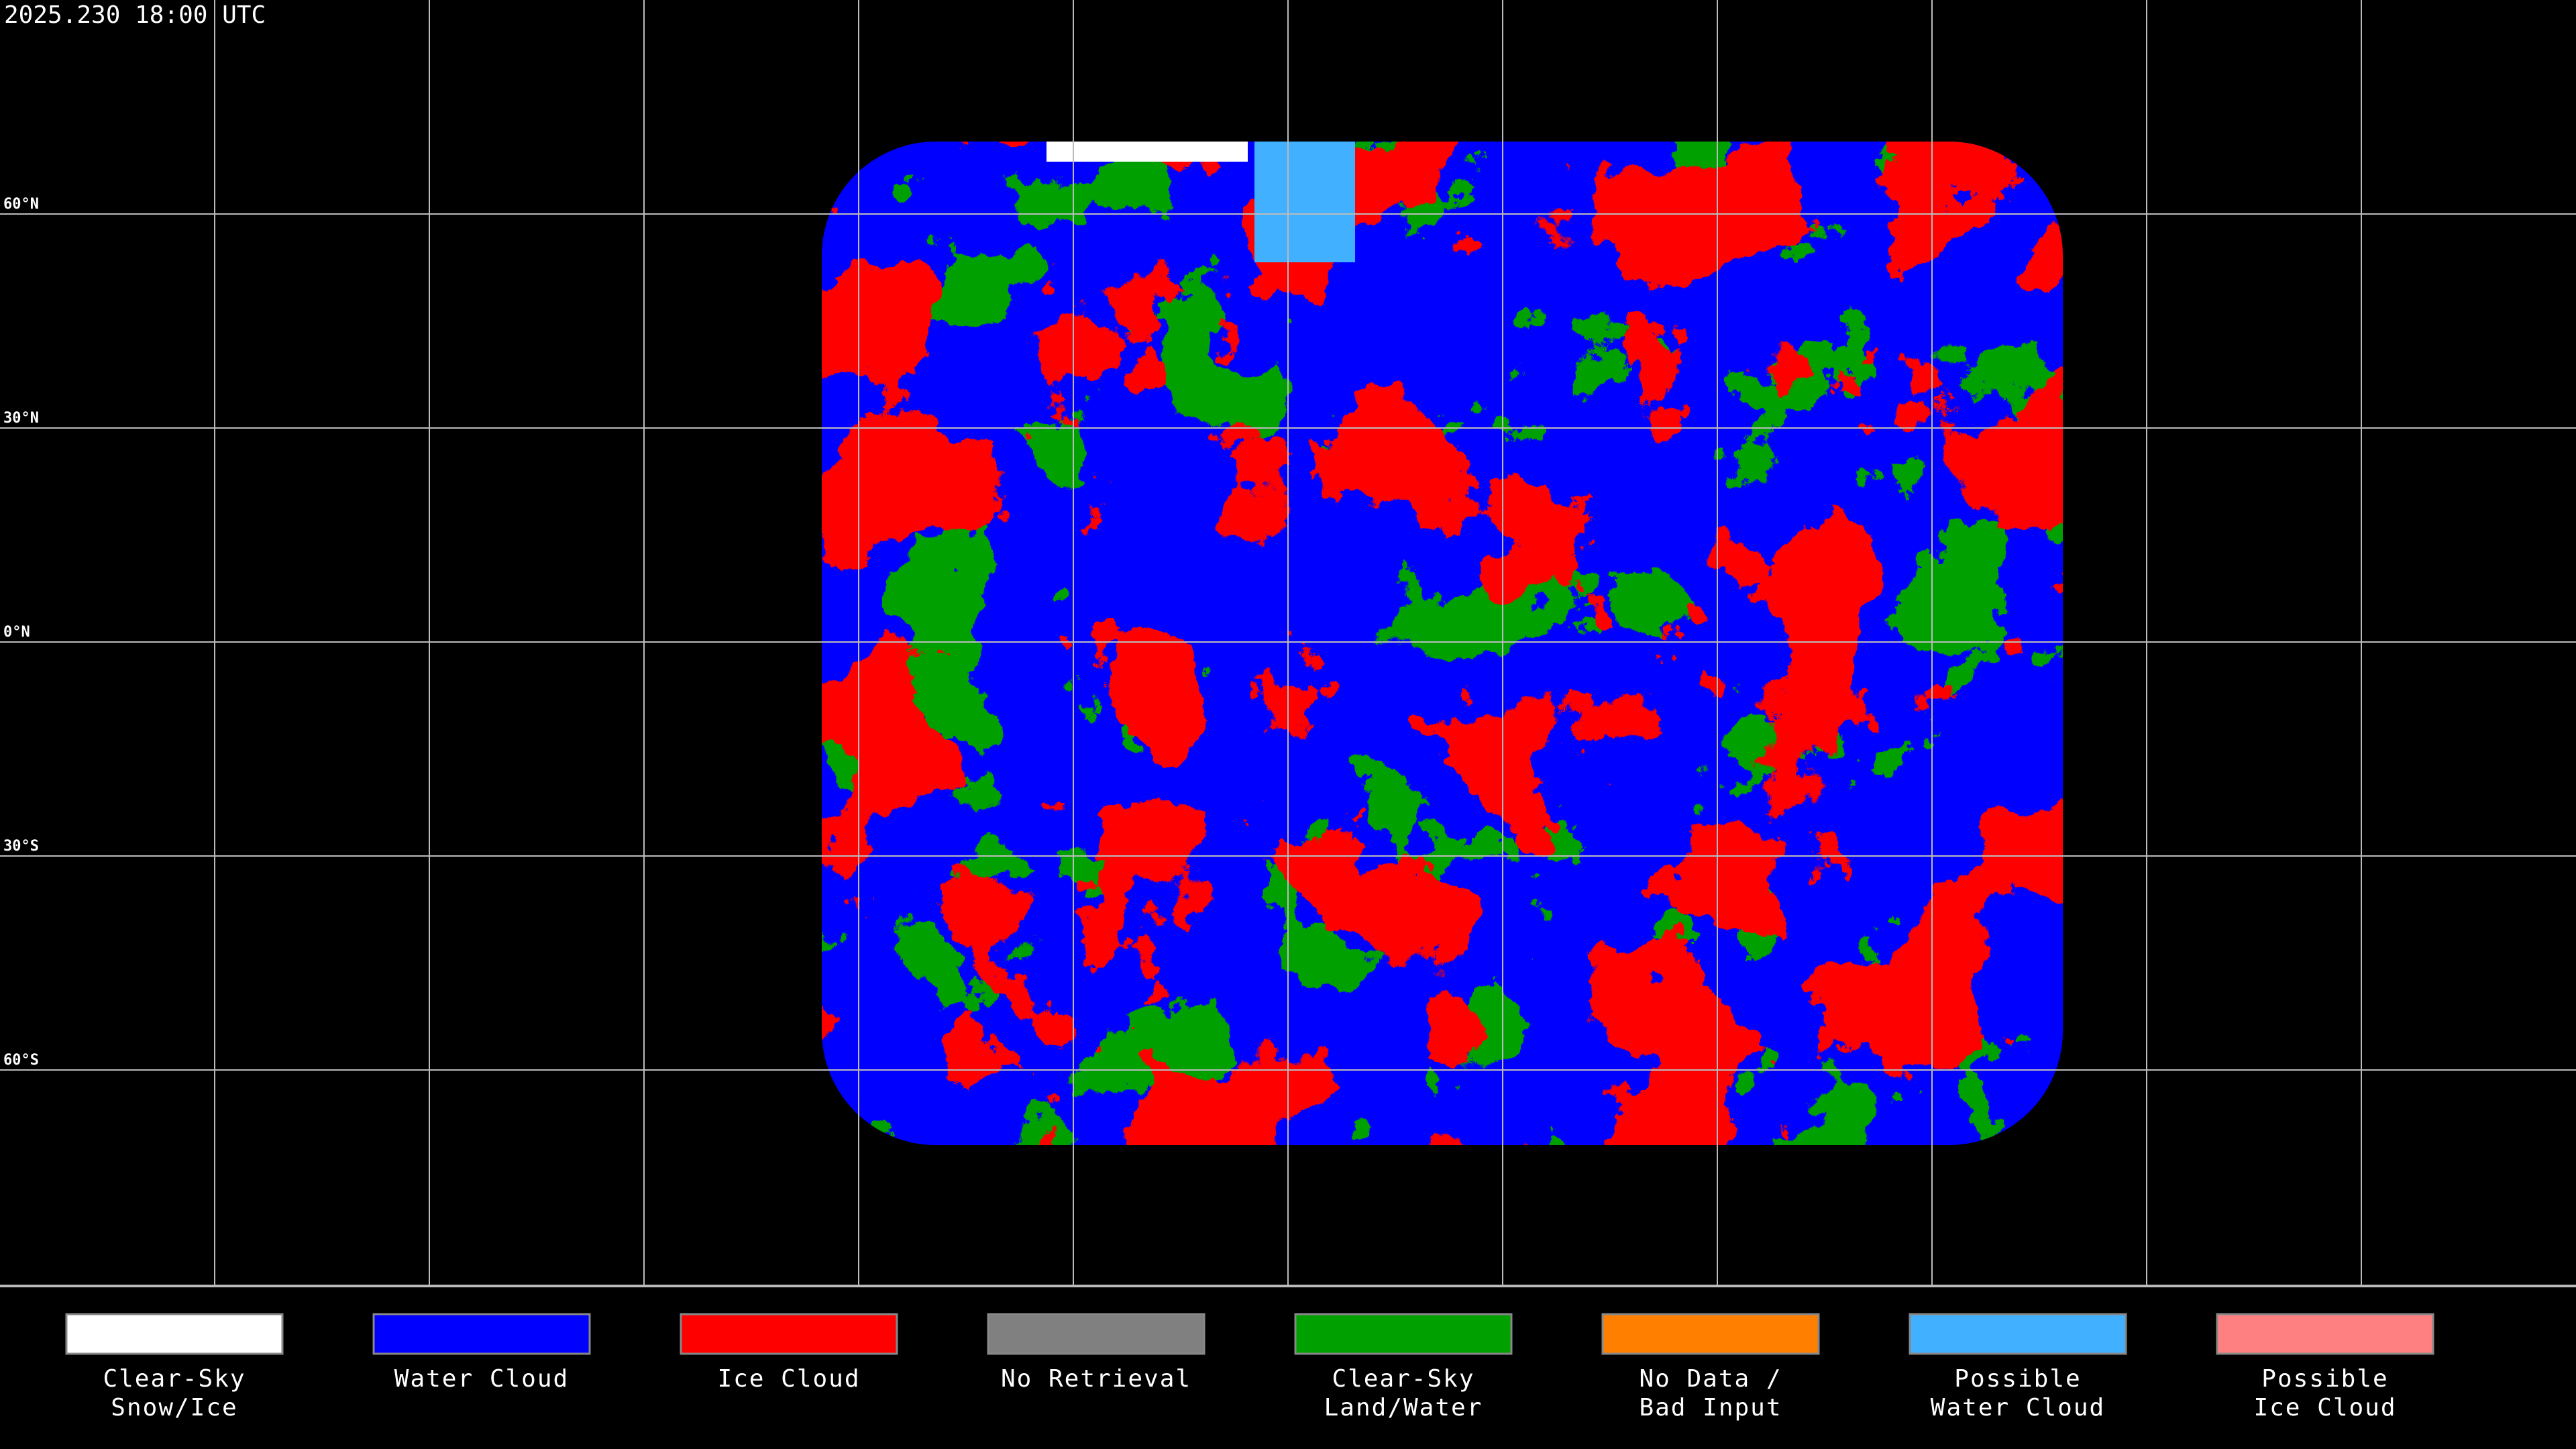  What do you see at coordinates (1147, 152) in the screenshot?
I see `snow-area` at bounding box center [1147, 152].